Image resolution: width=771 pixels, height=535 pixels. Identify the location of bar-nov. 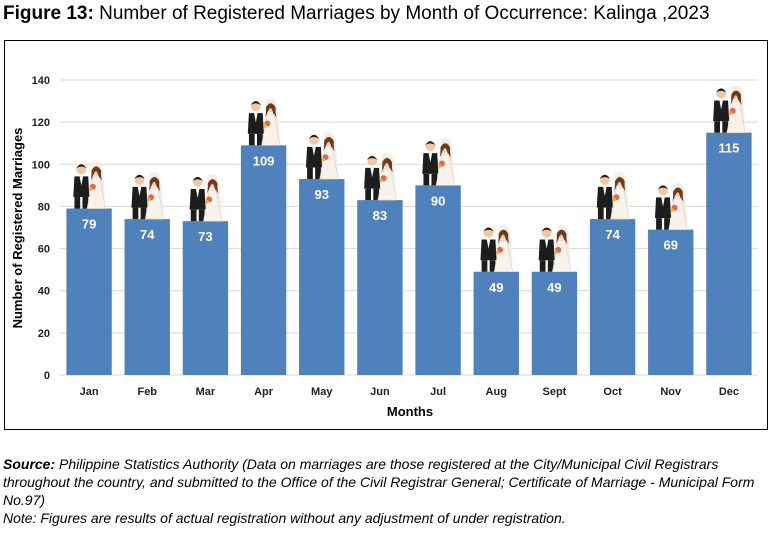
(671, 302).